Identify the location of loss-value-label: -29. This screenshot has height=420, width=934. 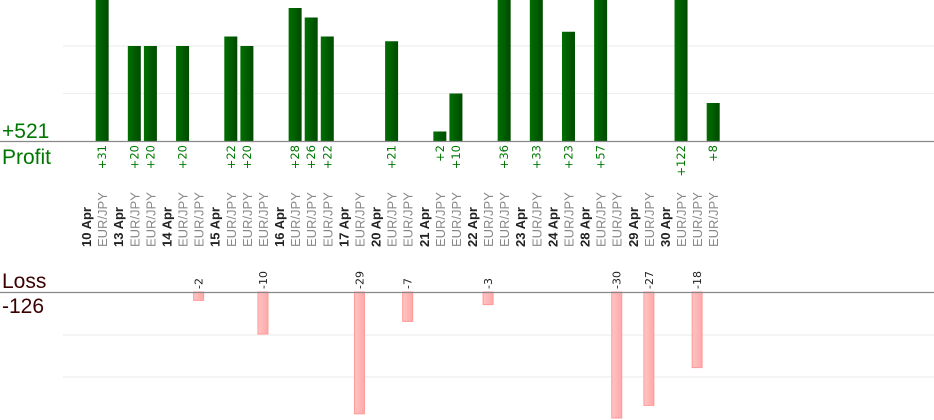
(359, 280).